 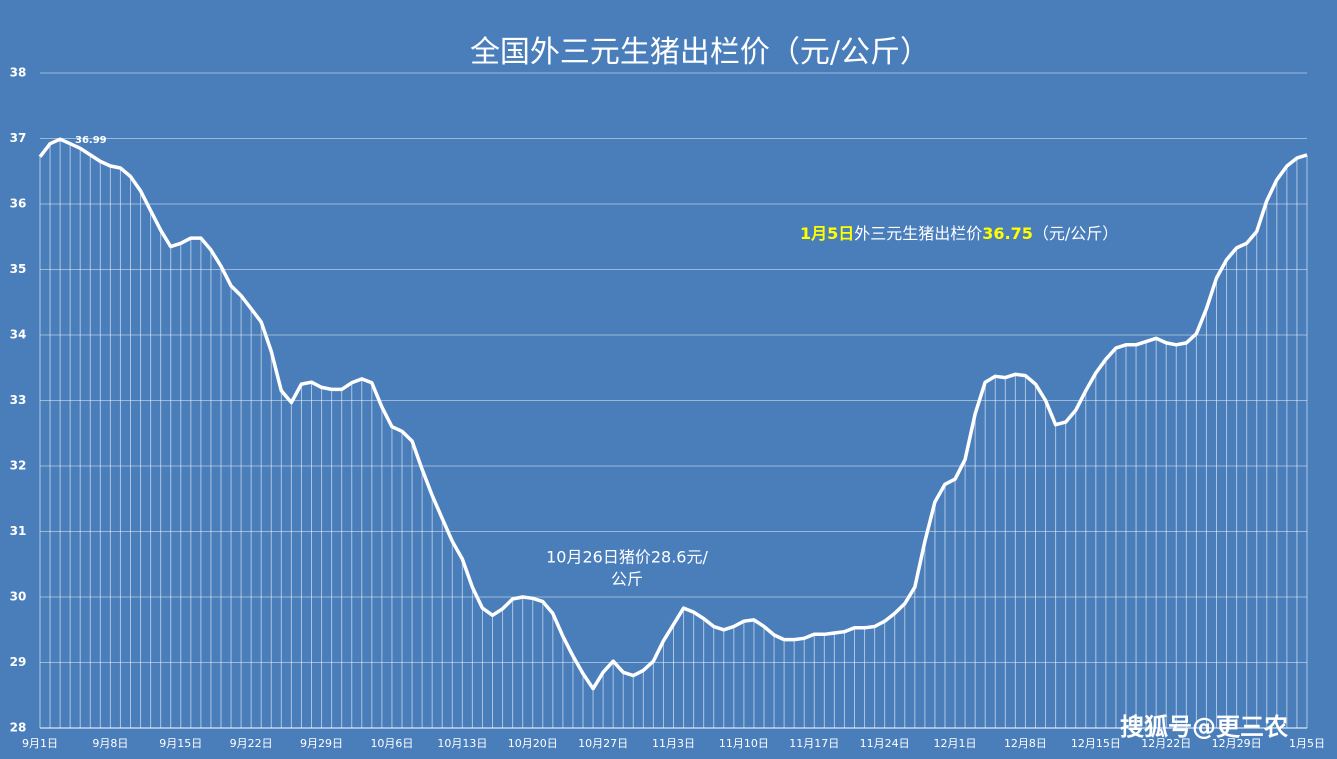 What do you see at coordinates (1075, 233) in the screenshot?
I see `annotation-part: （元/公斤）` at bounding box center [1075, 233].